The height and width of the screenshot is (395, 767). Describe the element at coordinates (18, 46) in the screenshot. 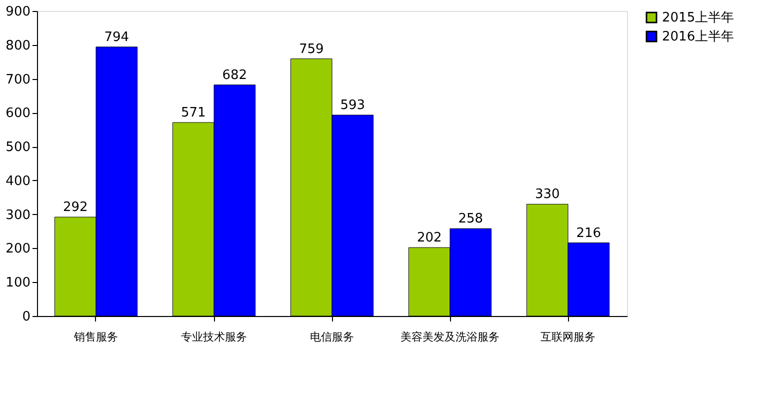

I see `y-tick-label: 800` at that location.